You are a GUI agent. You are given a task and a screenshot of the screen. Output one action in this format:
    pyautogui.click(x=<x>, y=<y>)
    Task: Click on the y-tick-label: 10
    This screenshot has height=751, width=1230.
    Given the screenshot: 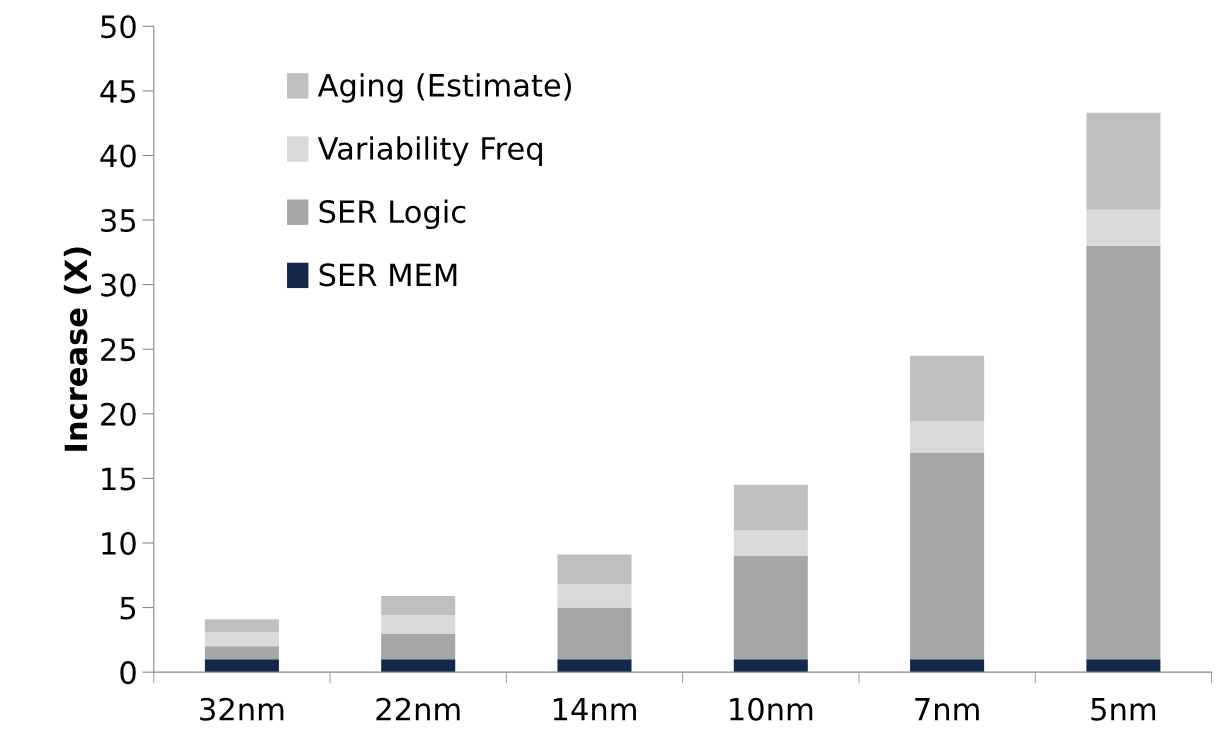 What is the action you would take?
    pyautogui.click(x=119, y=543)
    